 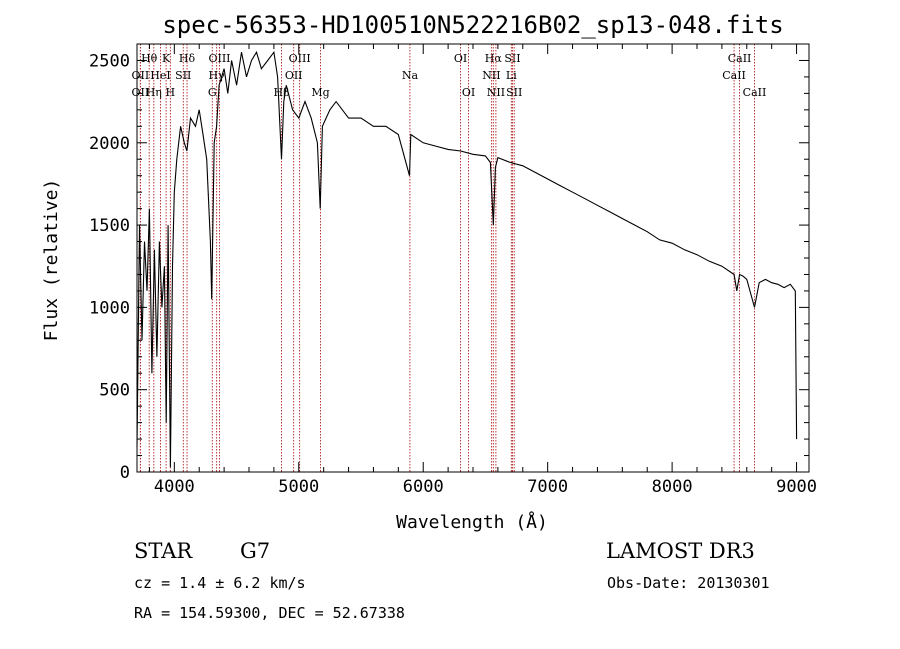 What do you see at coordinates (219, 58) in the screenshot?
I see `marker-label-3: OIII` at bounding box center [219, 58].